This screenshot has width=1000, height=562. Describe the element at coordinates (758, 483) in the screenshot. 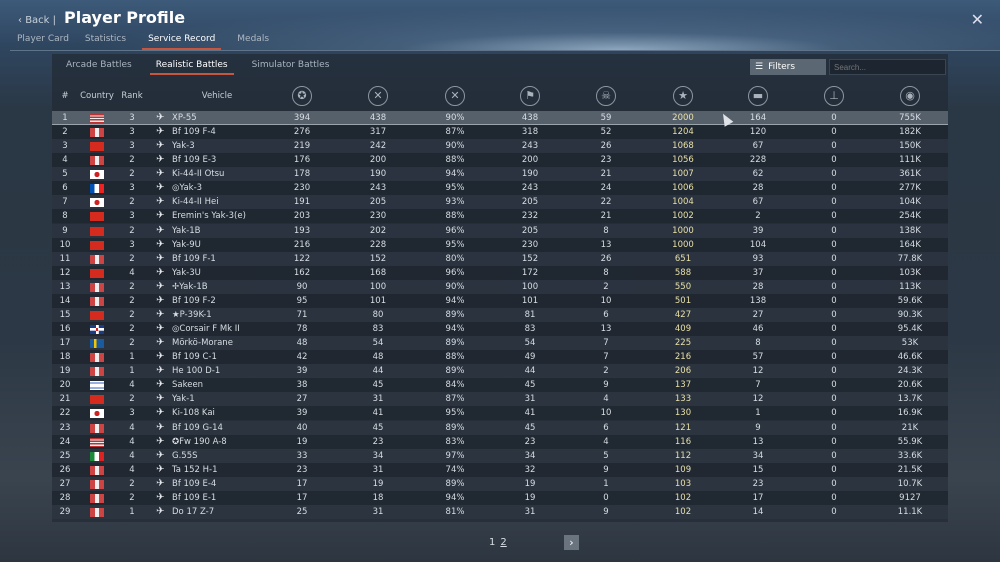

I see `stat-ground-kills: 23` at that location.